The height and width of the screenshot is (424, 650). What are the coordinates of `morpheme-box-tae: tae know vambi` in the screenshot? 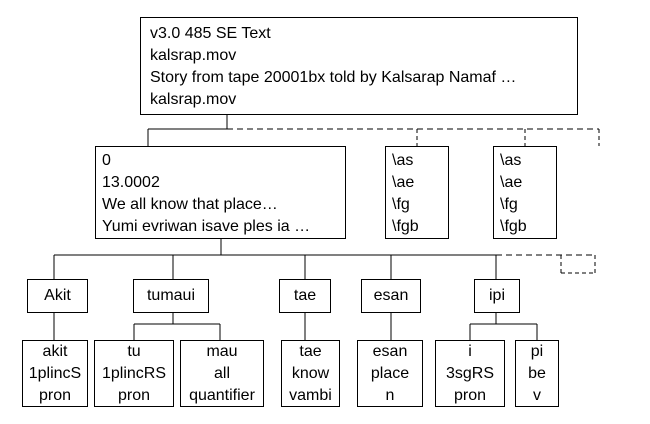 It's located at (310, 373).